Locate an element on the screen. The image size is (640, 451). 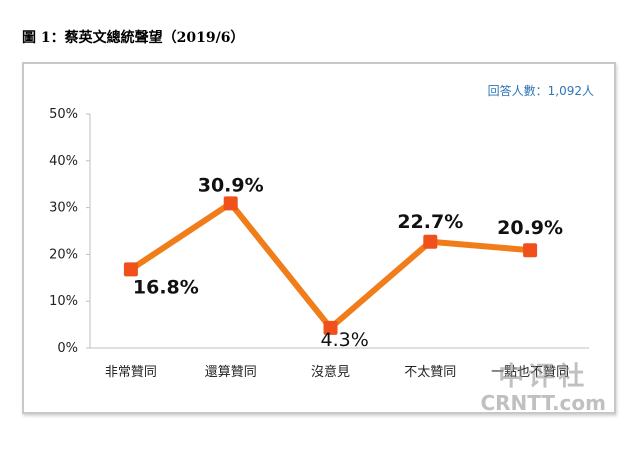
y-tick-label: 20% is located at coordinates (63, 254).